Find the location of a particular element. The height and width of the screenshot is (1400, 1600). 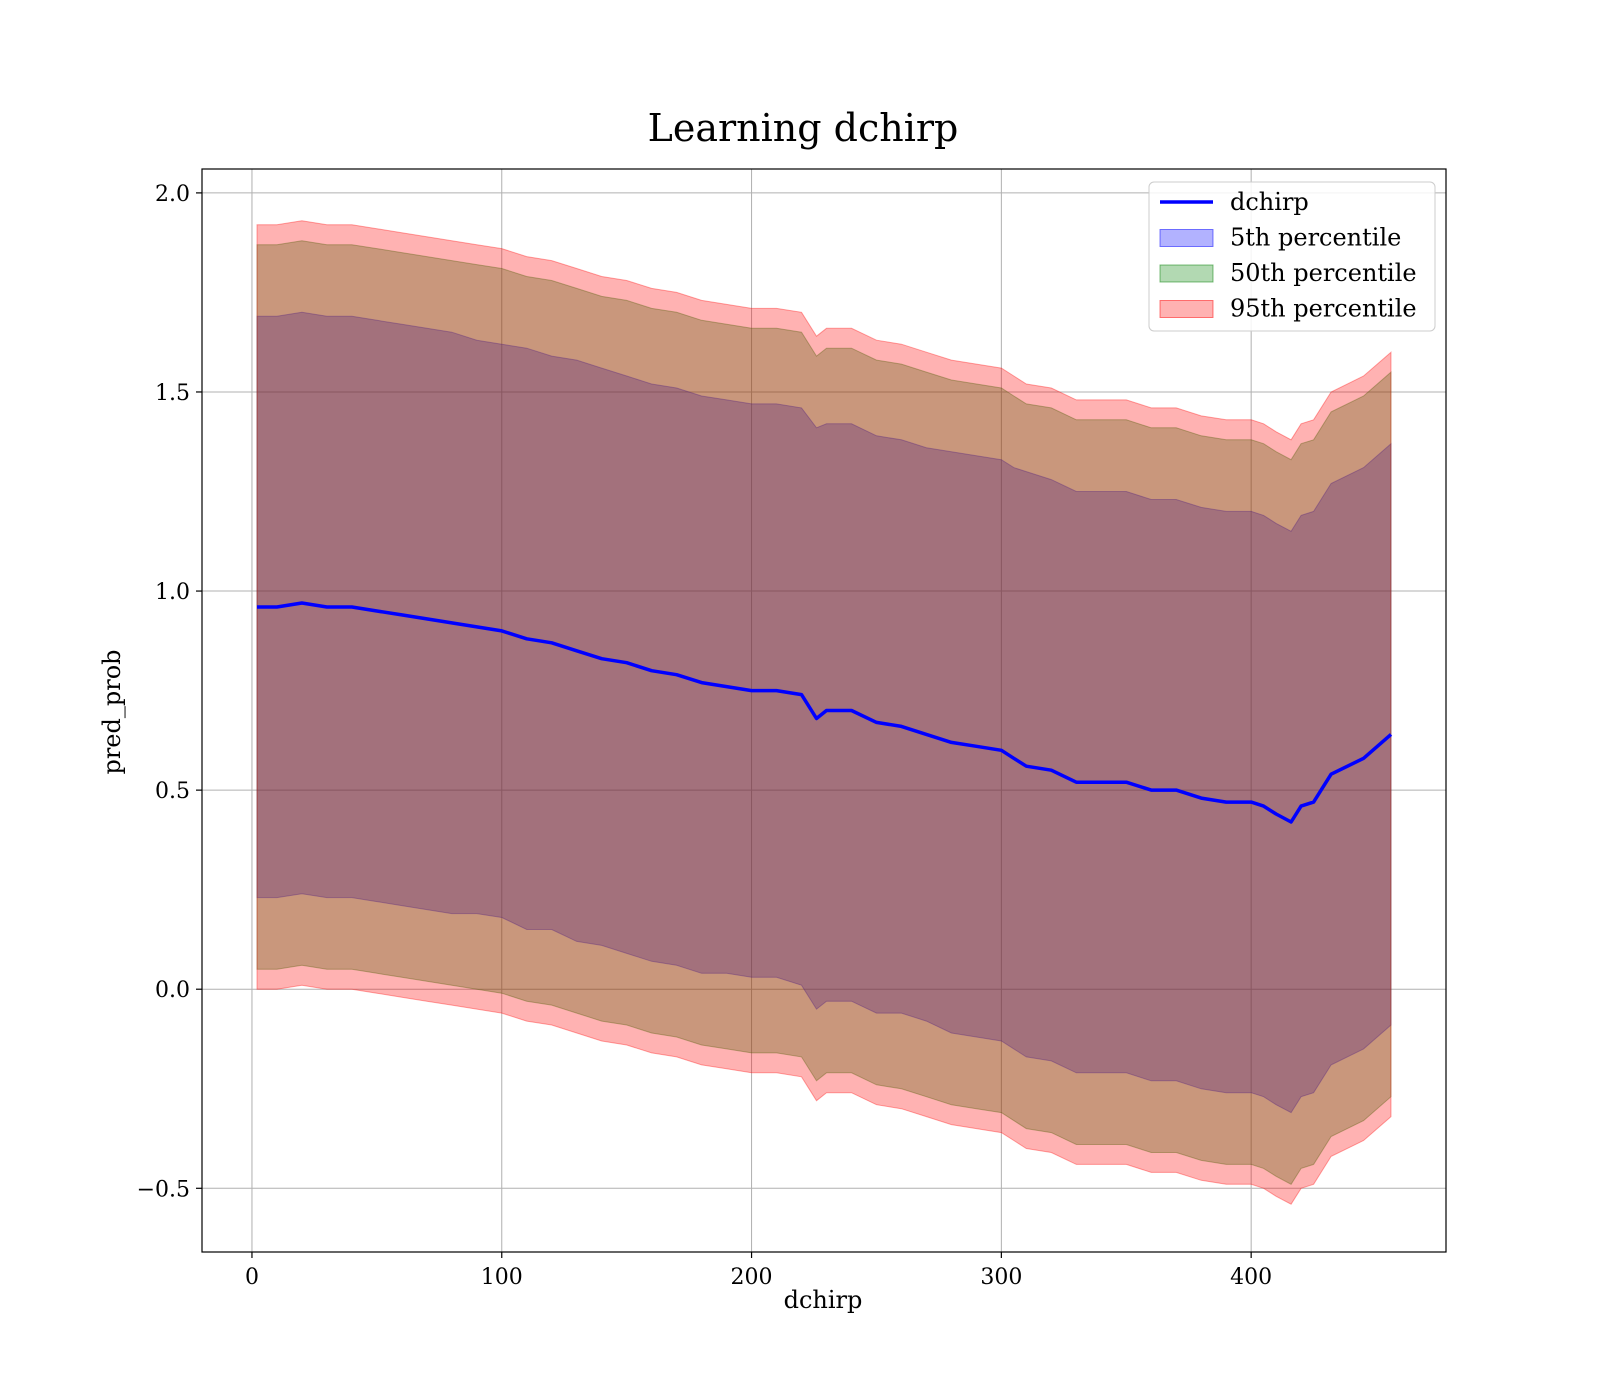

legend-frame is located at coordinates (1292, 256).